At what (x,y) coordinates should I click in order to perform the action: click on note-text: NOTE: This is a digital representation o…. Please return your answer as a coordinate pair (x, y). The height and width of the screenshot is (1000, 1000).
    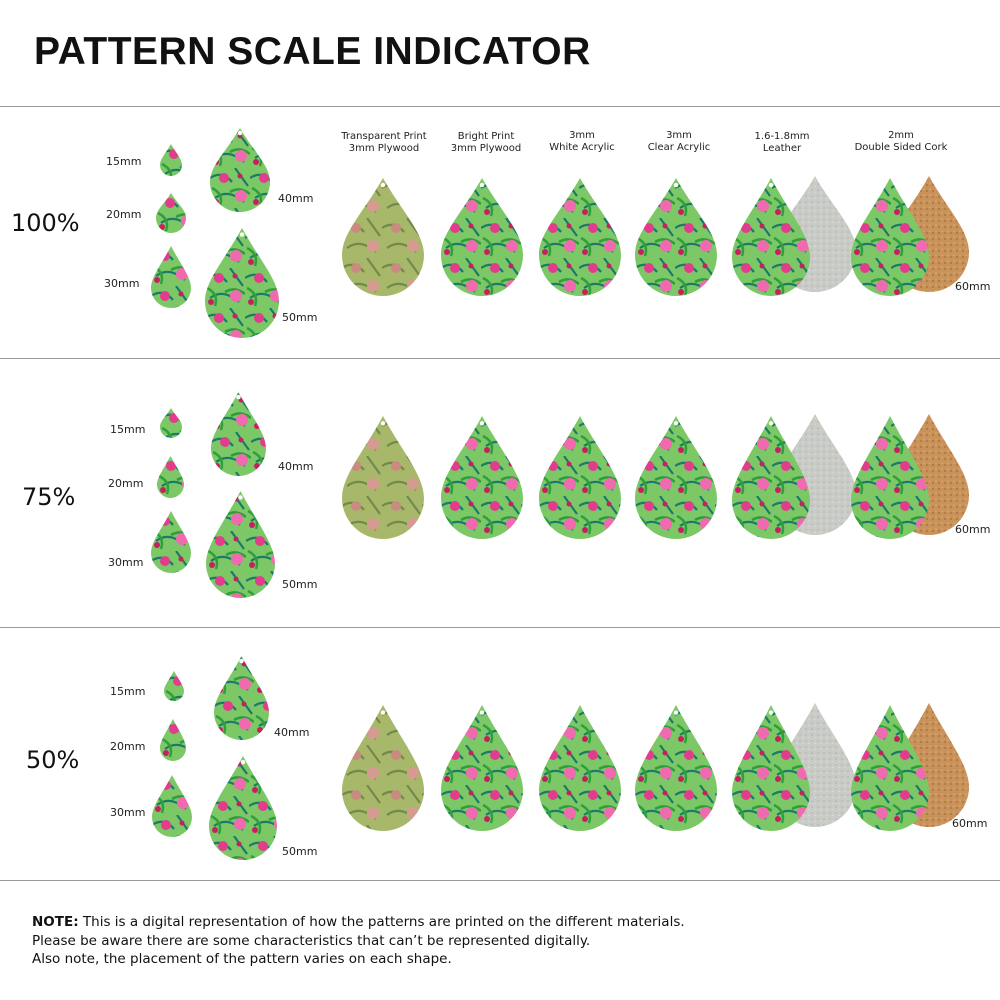
    Looking at the image, I should click on (358, 941).